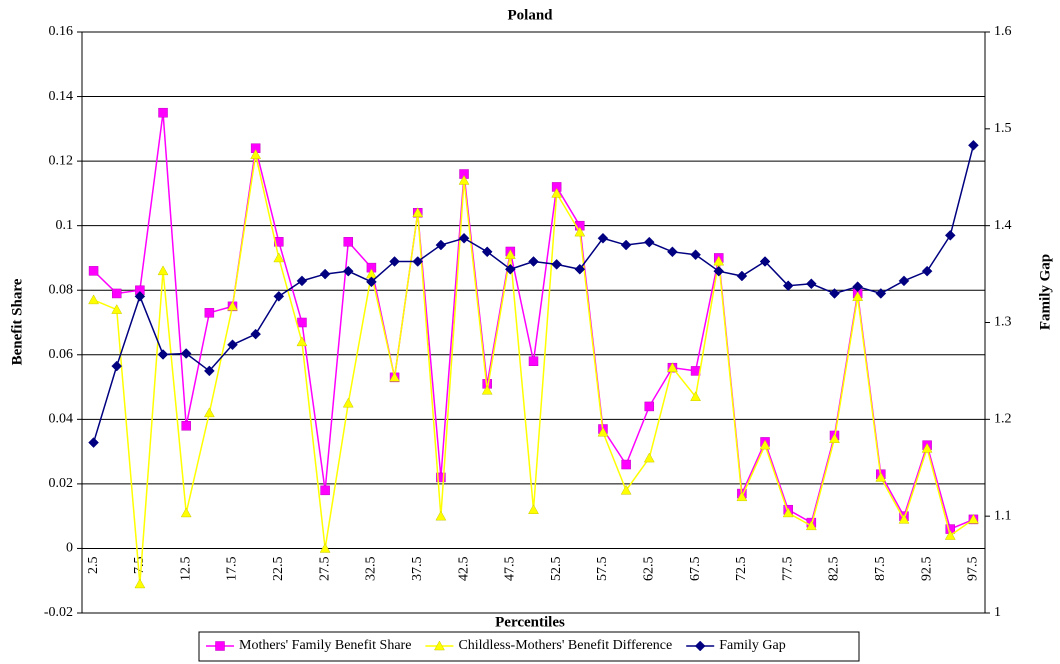  I want to click on x-tick-label: 17.5, so click(232, 568).